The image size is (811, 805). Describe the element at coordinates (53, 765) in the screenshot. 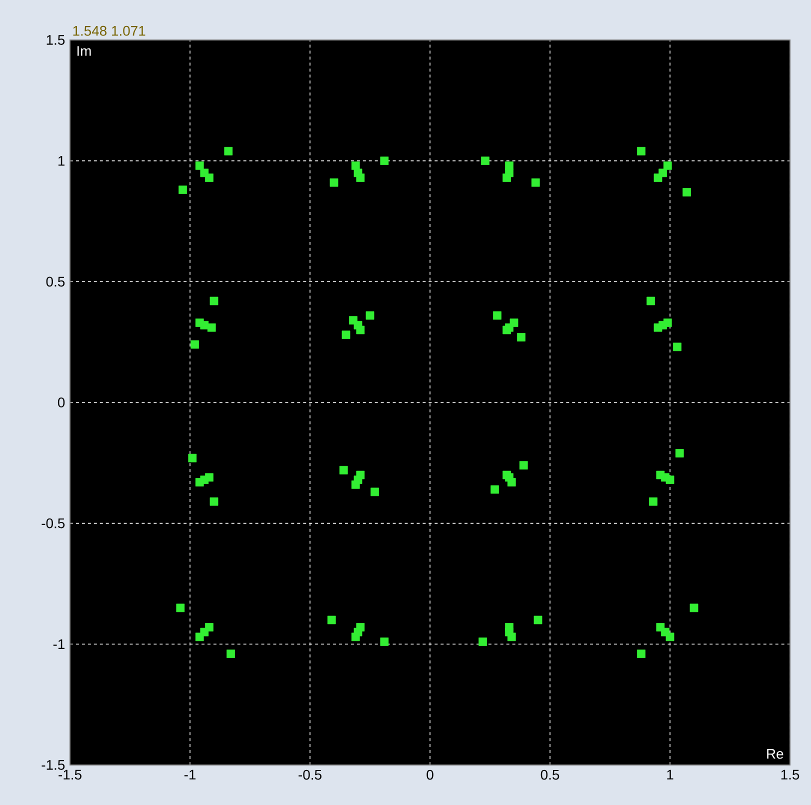

I see `y-tick-label: -1.5` at that location.